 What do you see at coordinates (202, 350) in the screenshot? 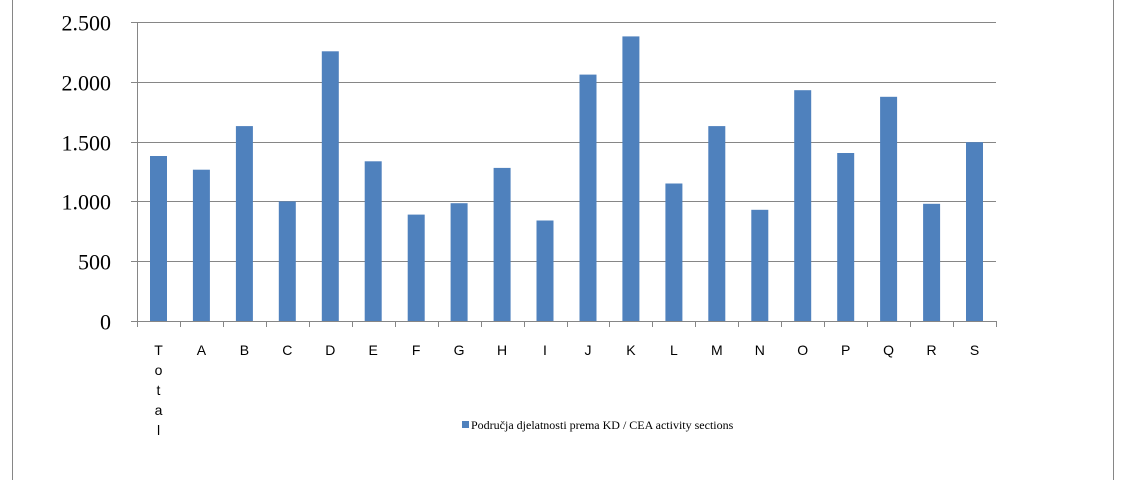
I see `x-tick-label: A` at bounding box center [202, 350].